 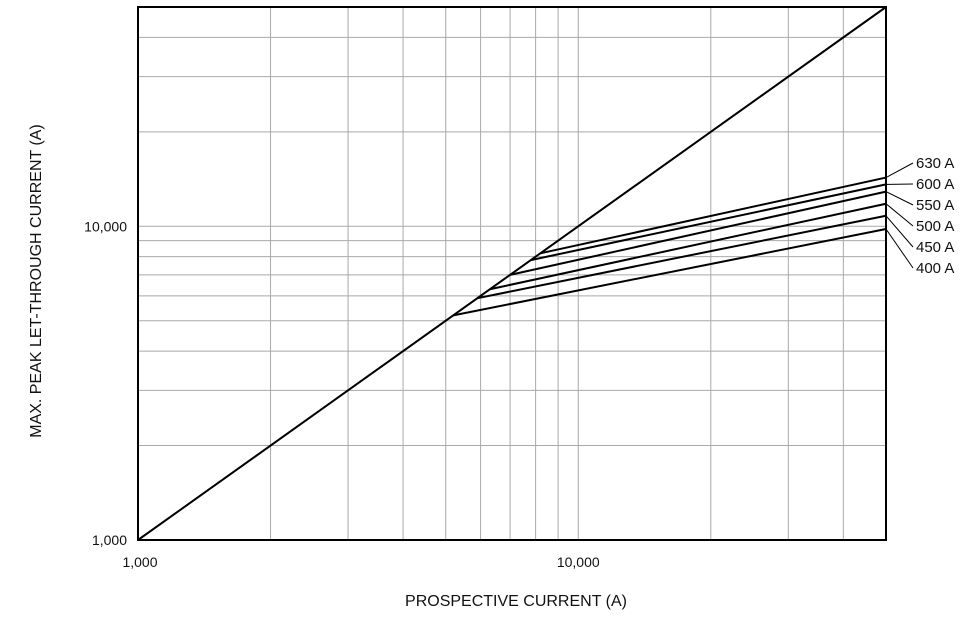 I want to click on series-label: 500 A, so click(x=935, y=226).